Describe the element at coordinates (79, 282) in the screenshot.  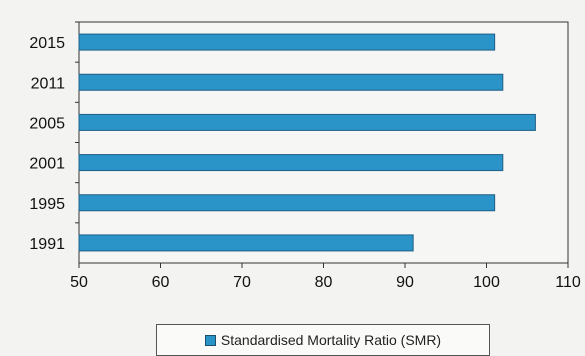
I see `x-tick-label-50: 50` at that location.